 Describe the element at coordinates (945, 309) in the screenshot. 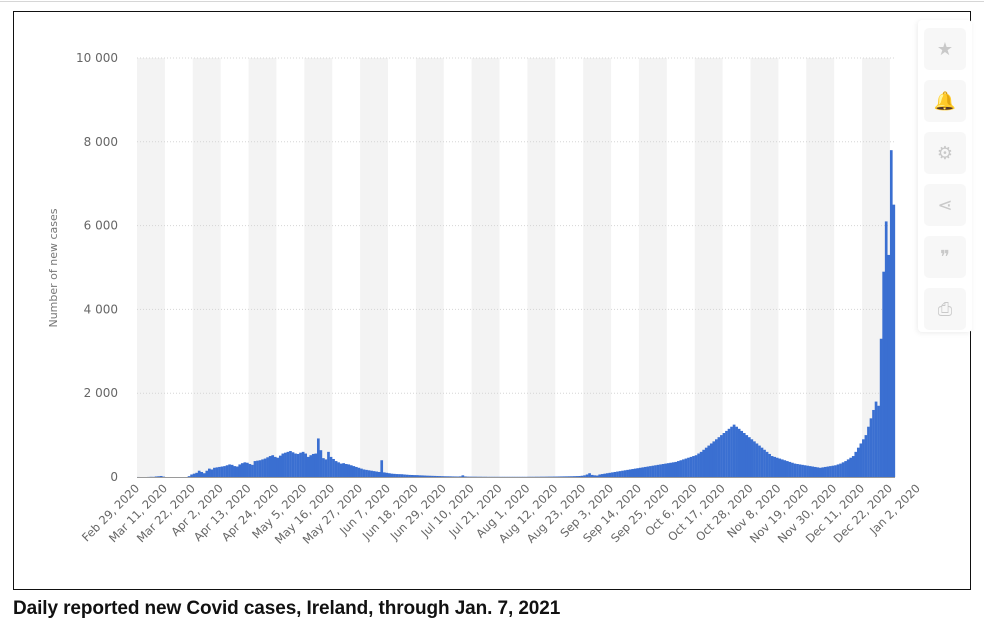

I see `print-button: ⎙` at that location.